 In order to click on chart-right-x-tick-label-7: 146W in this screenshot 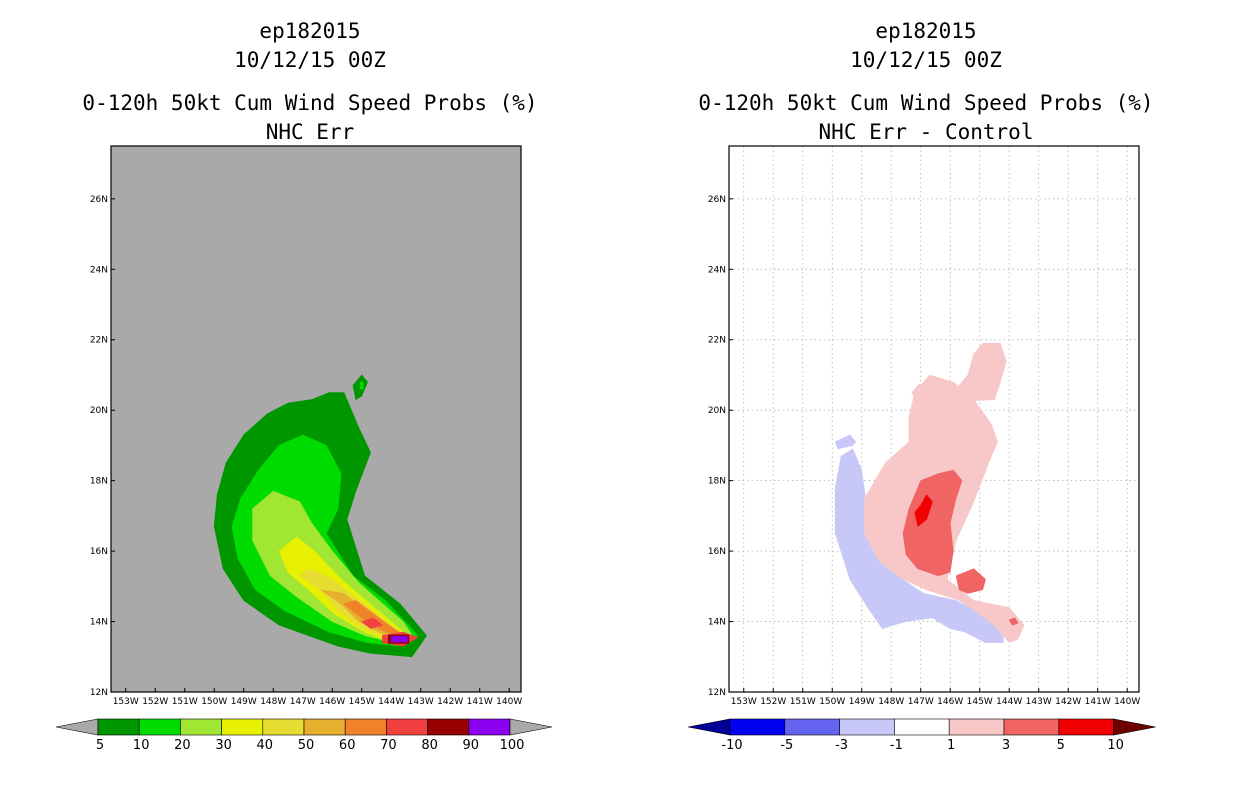, I will do `click(950, 702)`.